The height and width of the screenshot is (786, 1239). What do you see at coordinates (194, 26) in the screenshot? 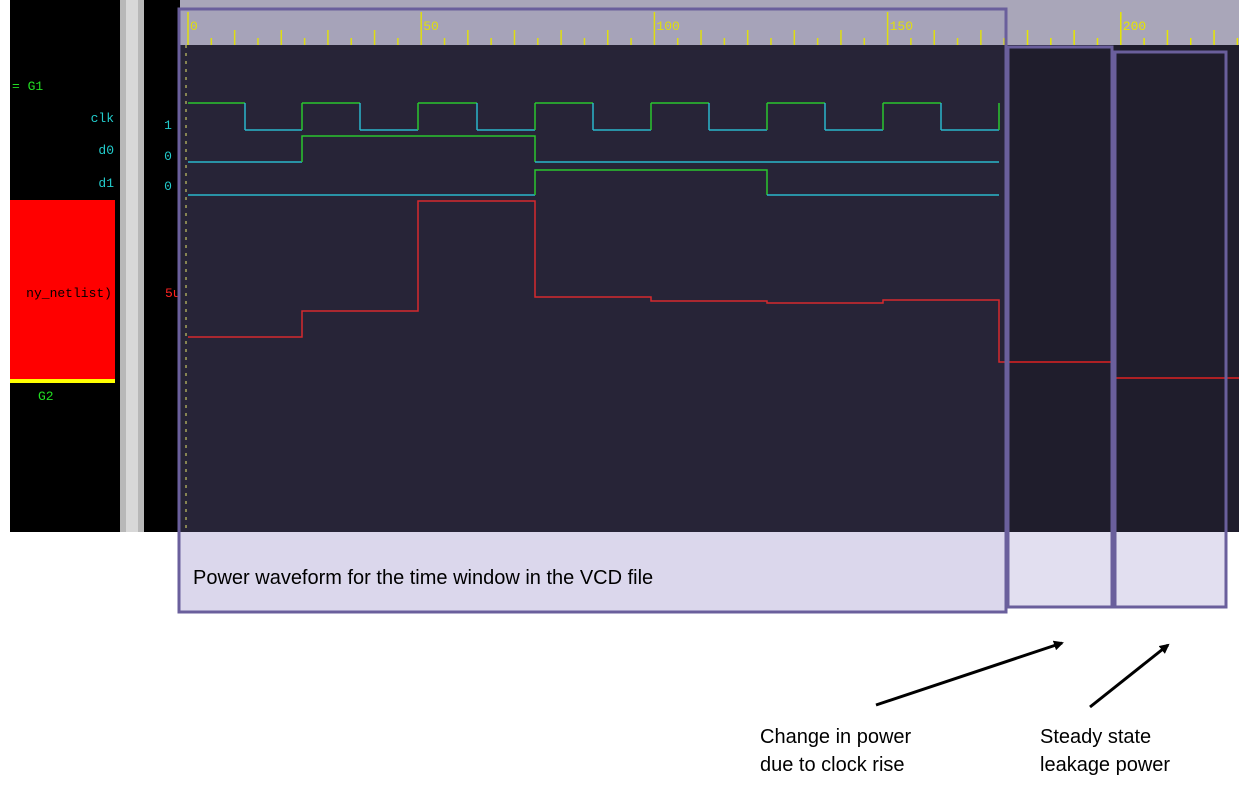
I see `ruler-label: 0` at bounding box center [194, 26].